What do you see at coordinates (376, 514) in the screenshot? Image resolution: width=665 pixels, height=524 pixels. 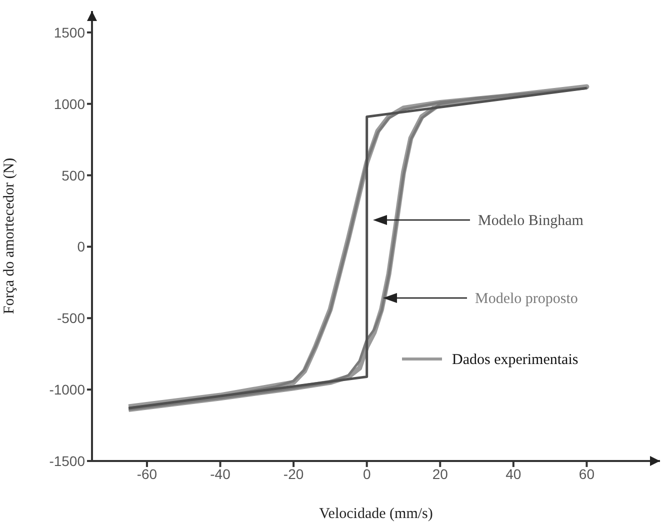 I see `x-axis-title: Velocidade (mm/s)` at bounding box center [376, 514].